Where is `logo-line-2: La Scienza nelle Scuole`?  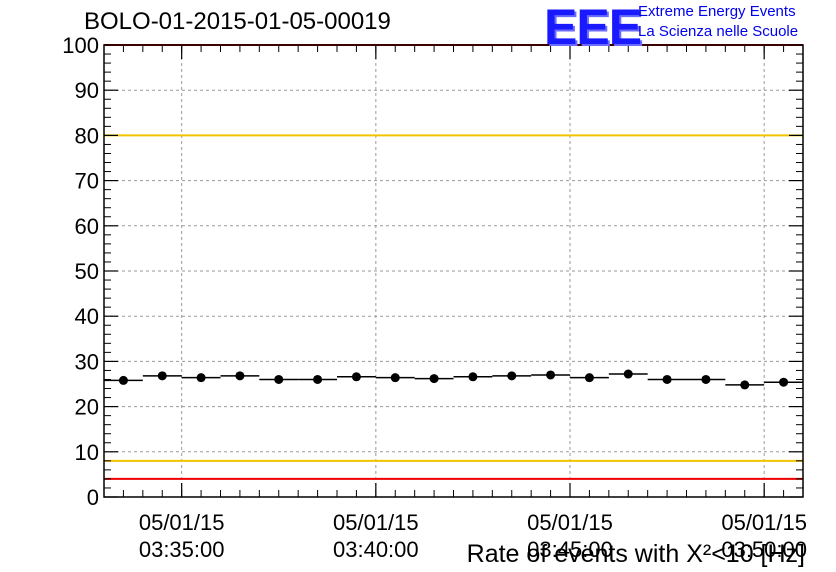 logo-line-2: La Scienza nelle Scuole is located at coordinates (718, 31).